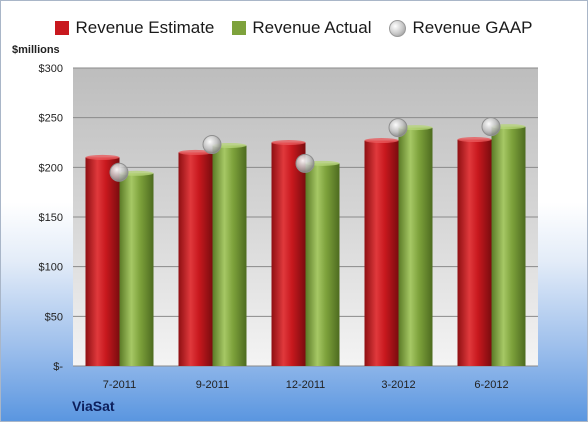 The height and width of the screenshot is (422, 588). I want to click on x-tick-label: 12-2011, so click(306, 385).